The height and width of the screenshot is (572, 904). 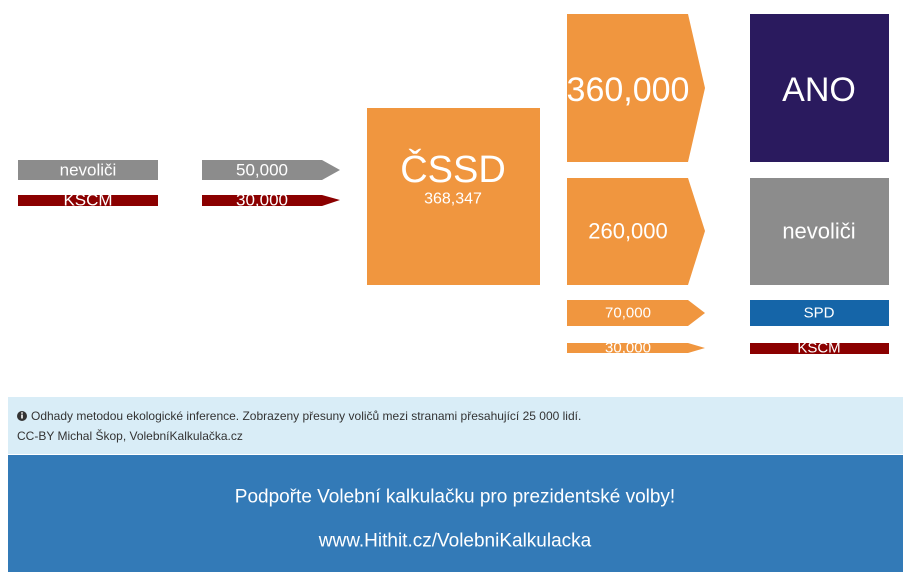 I want to click on inflow-label: 30,000, so click(x=262, y=200).